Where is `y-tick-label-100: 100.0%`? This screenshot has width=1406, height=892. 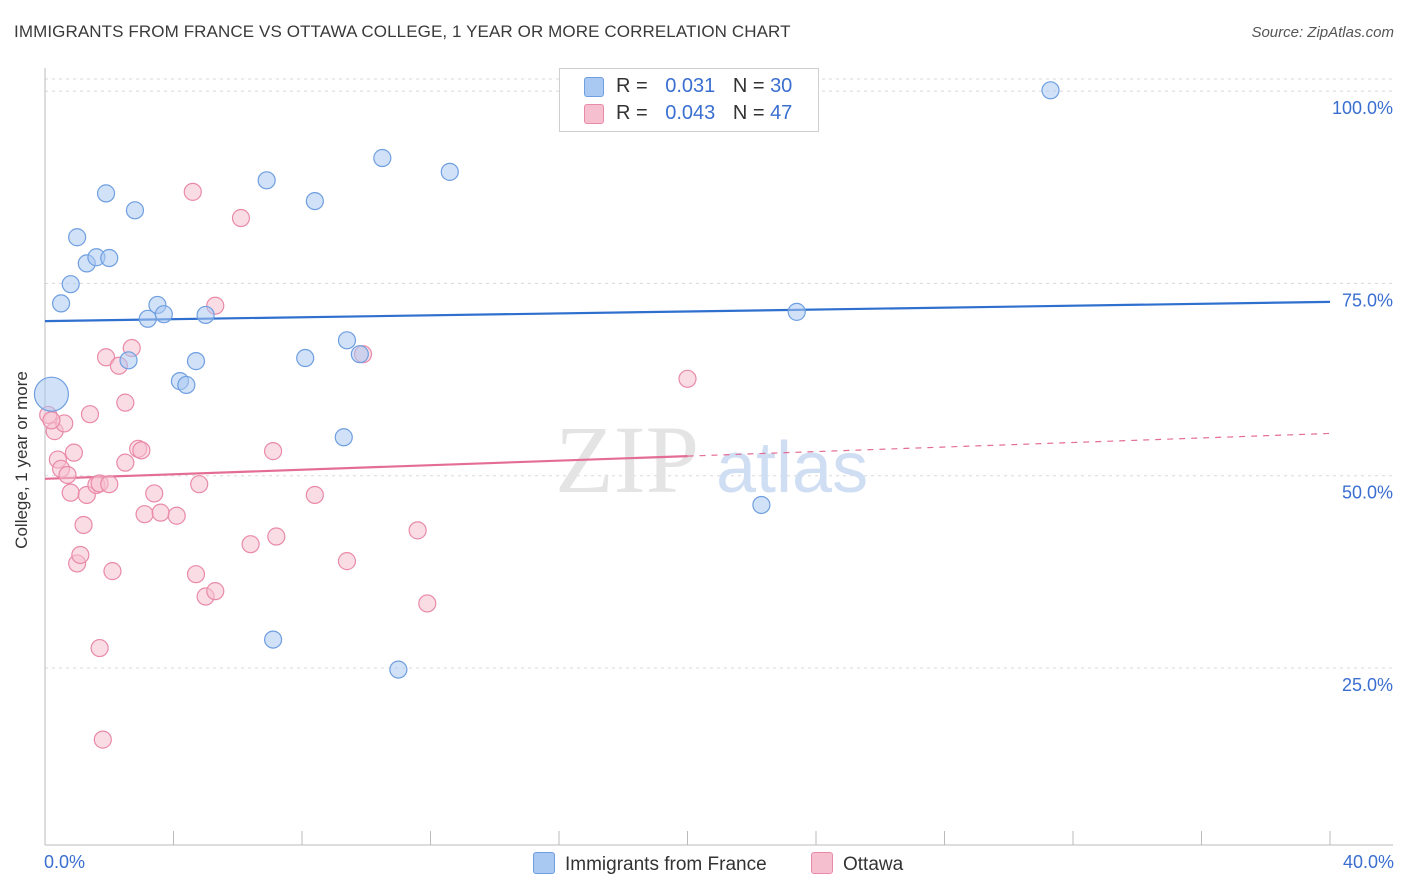
y-tick-label-100: 100.0% is located at coordinates (1362, 108).